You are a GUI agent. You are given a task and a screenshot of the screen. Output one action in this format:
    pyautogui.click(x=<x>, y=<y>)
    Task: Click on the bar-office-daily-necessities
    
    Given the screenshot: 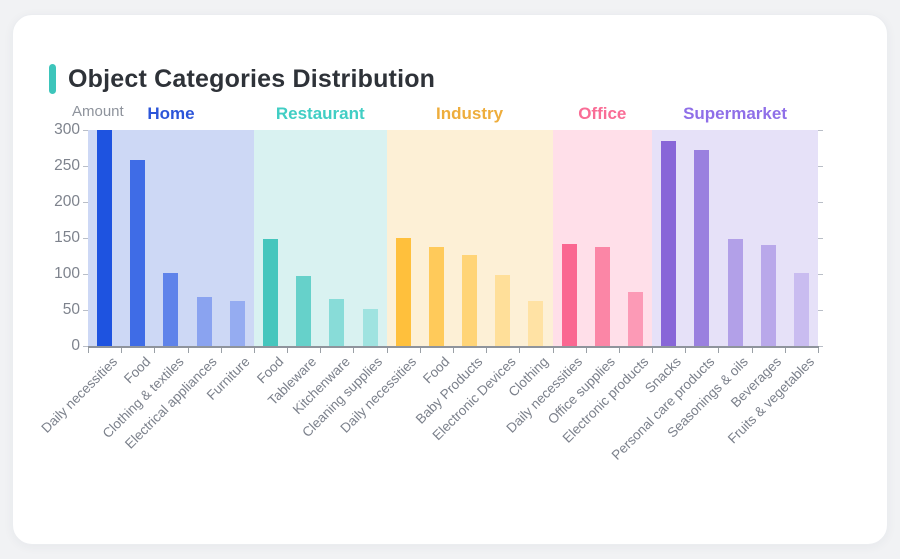 What is the action you would take?
    pyautogui.click(x=569, y=294)
    